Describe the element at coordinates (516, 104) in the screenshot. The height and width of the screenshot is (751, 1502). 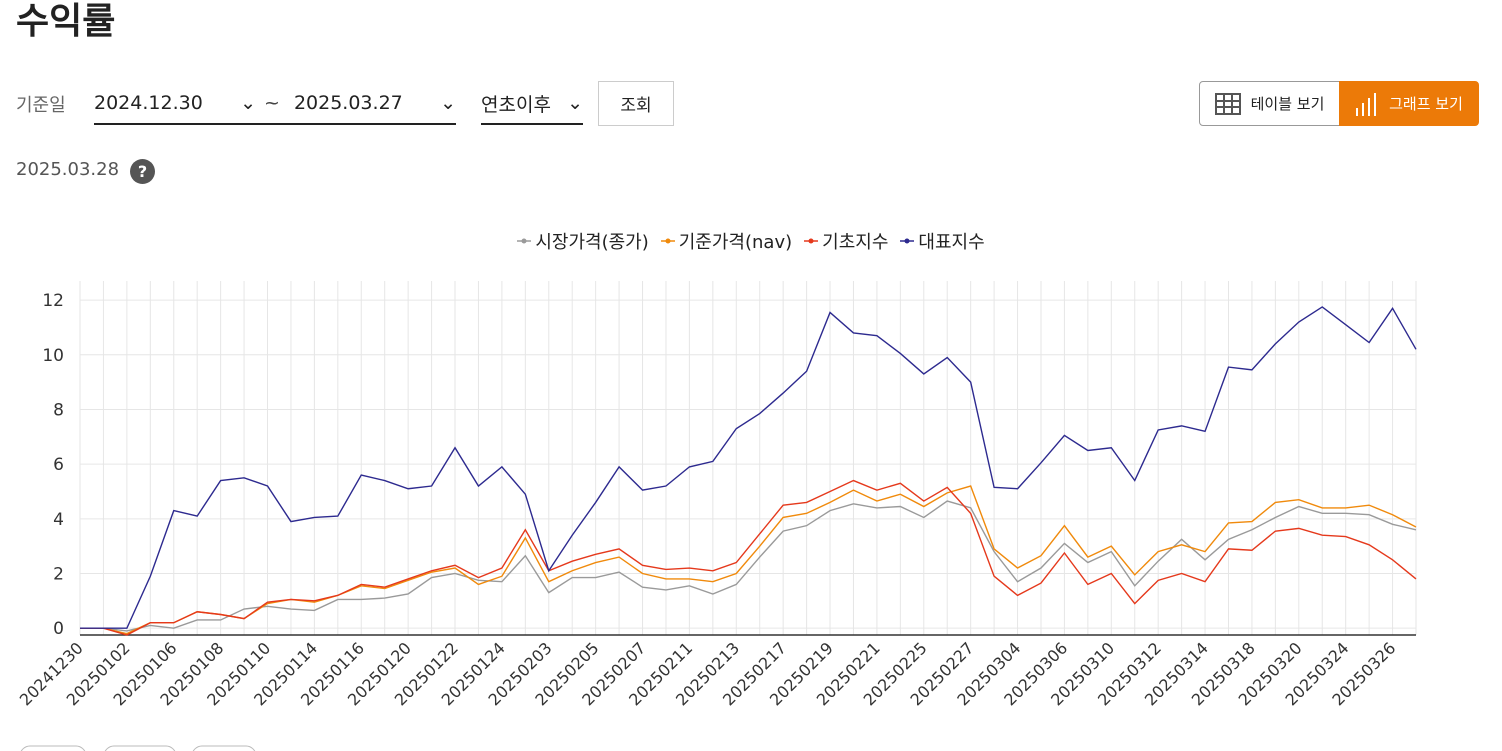
I see `period: 연초이후` at that location.